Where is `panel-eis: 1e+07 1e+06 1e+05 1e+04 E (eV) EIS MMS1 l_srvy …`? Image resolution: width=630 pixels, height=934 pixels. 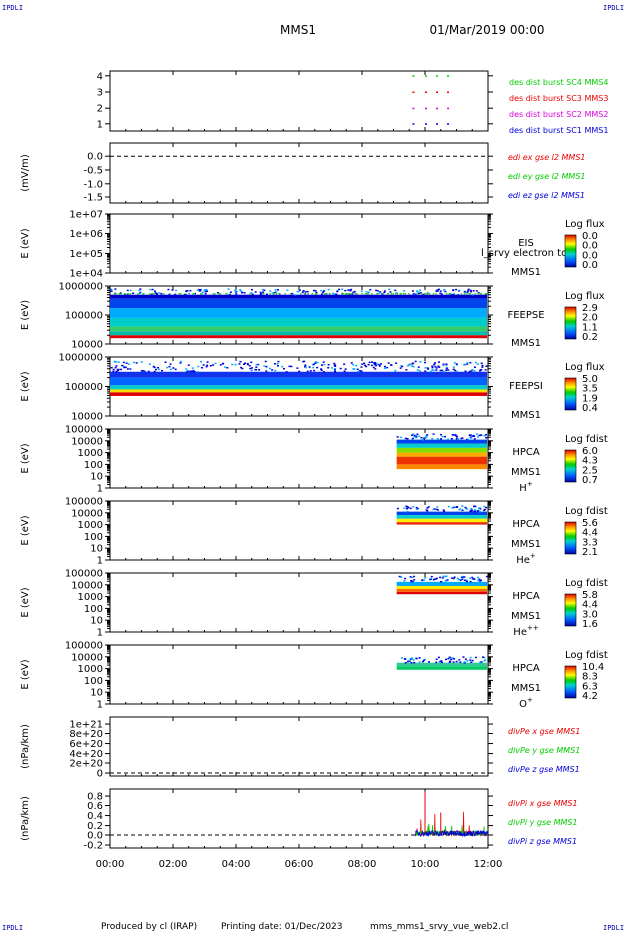 panel-eis: 1e+07 1e+06 1e+05 1e+04 E (eV) EIS MMS1 l_srvy … is located at coordinates (312, 245).